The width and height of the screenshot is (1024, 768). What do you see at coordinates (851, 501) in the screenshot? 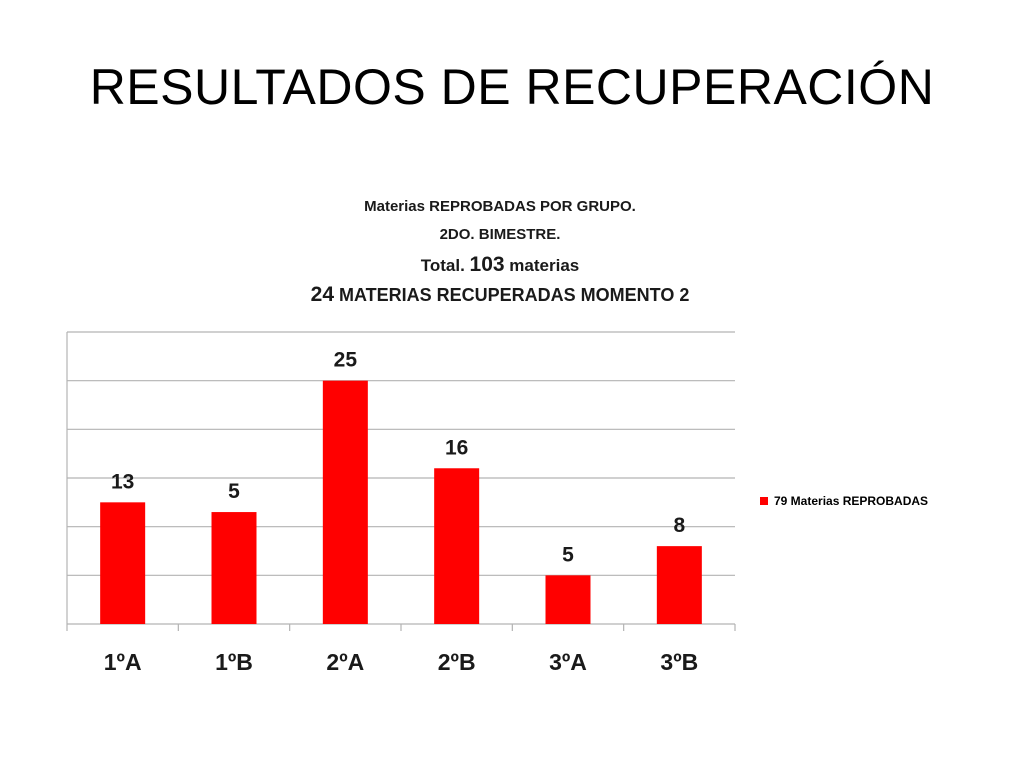
I see `legend-label: 79 Materias REPROBADAS` at bounding box center [851, 501].